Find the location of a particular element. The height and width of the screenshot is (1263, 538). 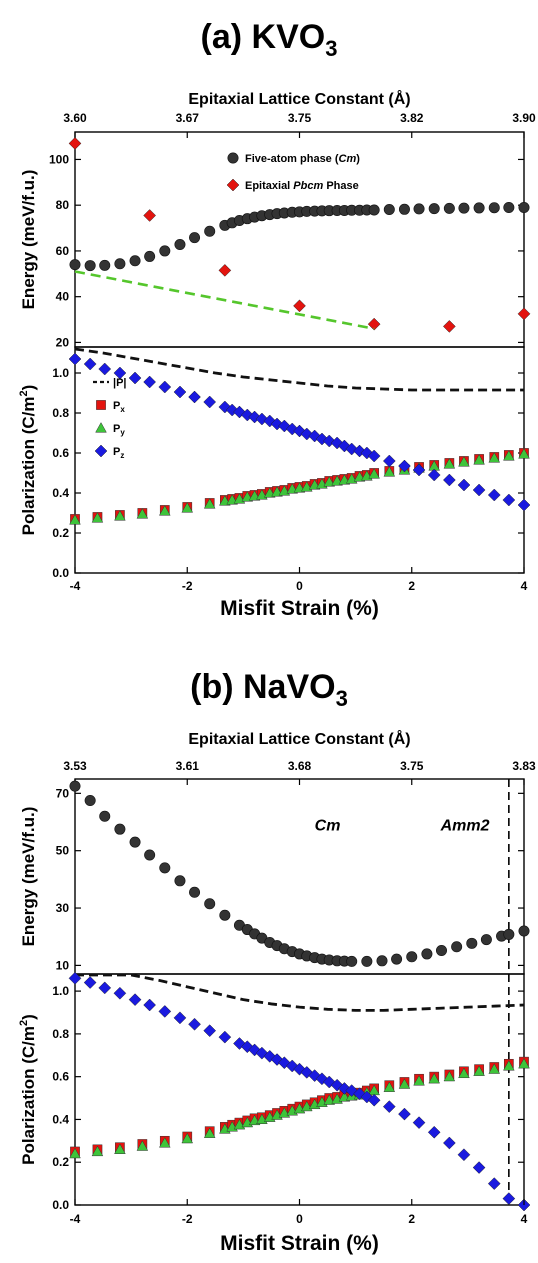

panel-title: (a) KVO3 is located at coordinates (269, 39).